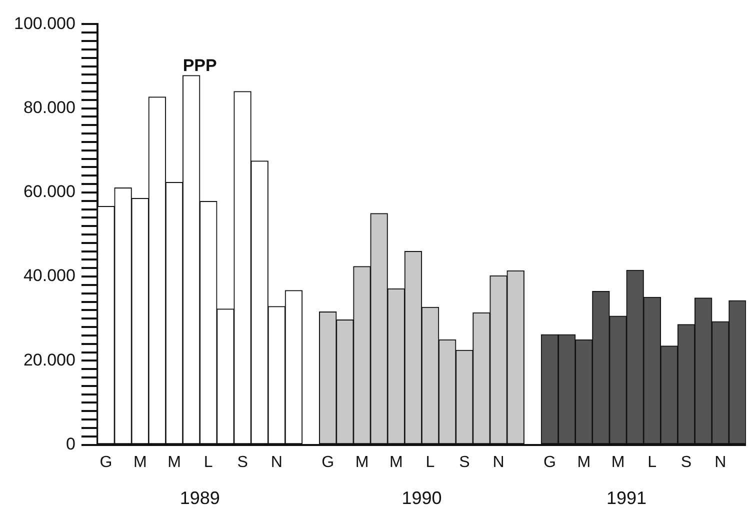 The width and height of the screenshot is (754, 518). I want to click on text: PPP, so click(199, 65).